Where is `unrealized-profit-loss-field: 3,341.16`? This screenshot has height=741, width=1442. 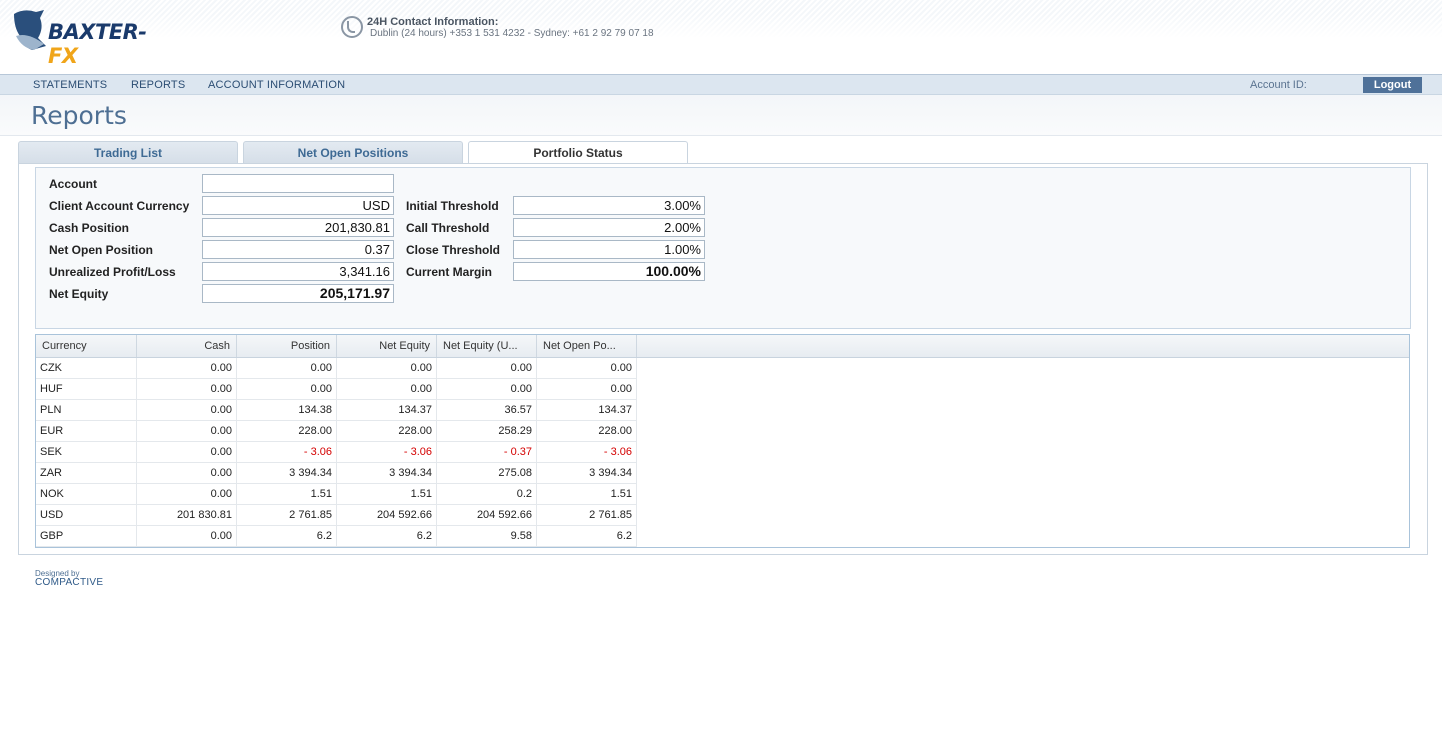
unrealized-profit-loss-field: 3,341.16 is located at coordinates (298, 271).